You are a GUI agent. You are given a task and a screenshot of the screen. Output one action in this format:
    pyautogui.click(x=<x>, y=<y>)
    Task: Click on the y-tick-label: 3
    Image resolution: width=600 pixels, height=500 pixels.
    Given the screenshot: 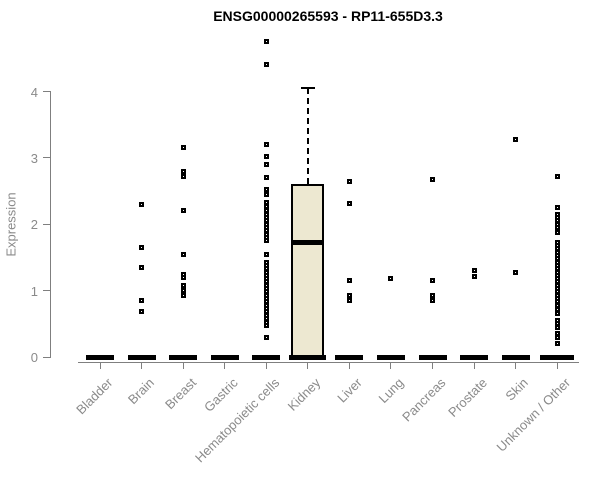 What is the action you would take?
    pyautogui.click(x=34, y=158)
    